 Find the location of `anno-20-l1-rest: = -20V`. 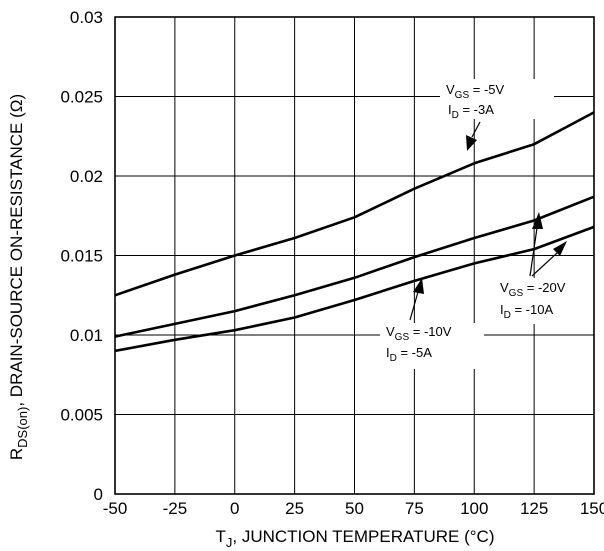

anno-20-l1-rest: = -20V is located at coordinates (544, 287).